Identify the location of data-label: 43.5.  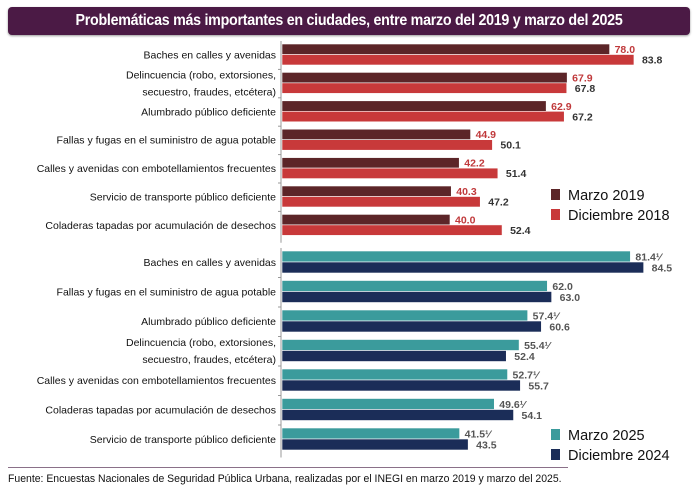
(486, 446).